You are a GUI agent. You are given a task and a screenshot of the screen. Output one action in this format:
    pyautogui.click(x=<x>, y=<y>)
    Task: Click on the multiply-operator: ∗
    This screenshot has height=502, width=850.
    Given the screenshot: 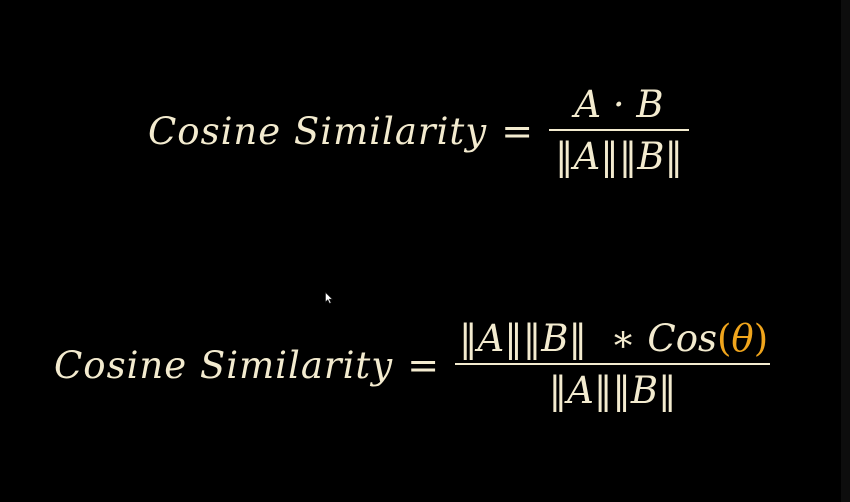 What is the action you would take?
    pyautogui.click(x=623, y=338)
    